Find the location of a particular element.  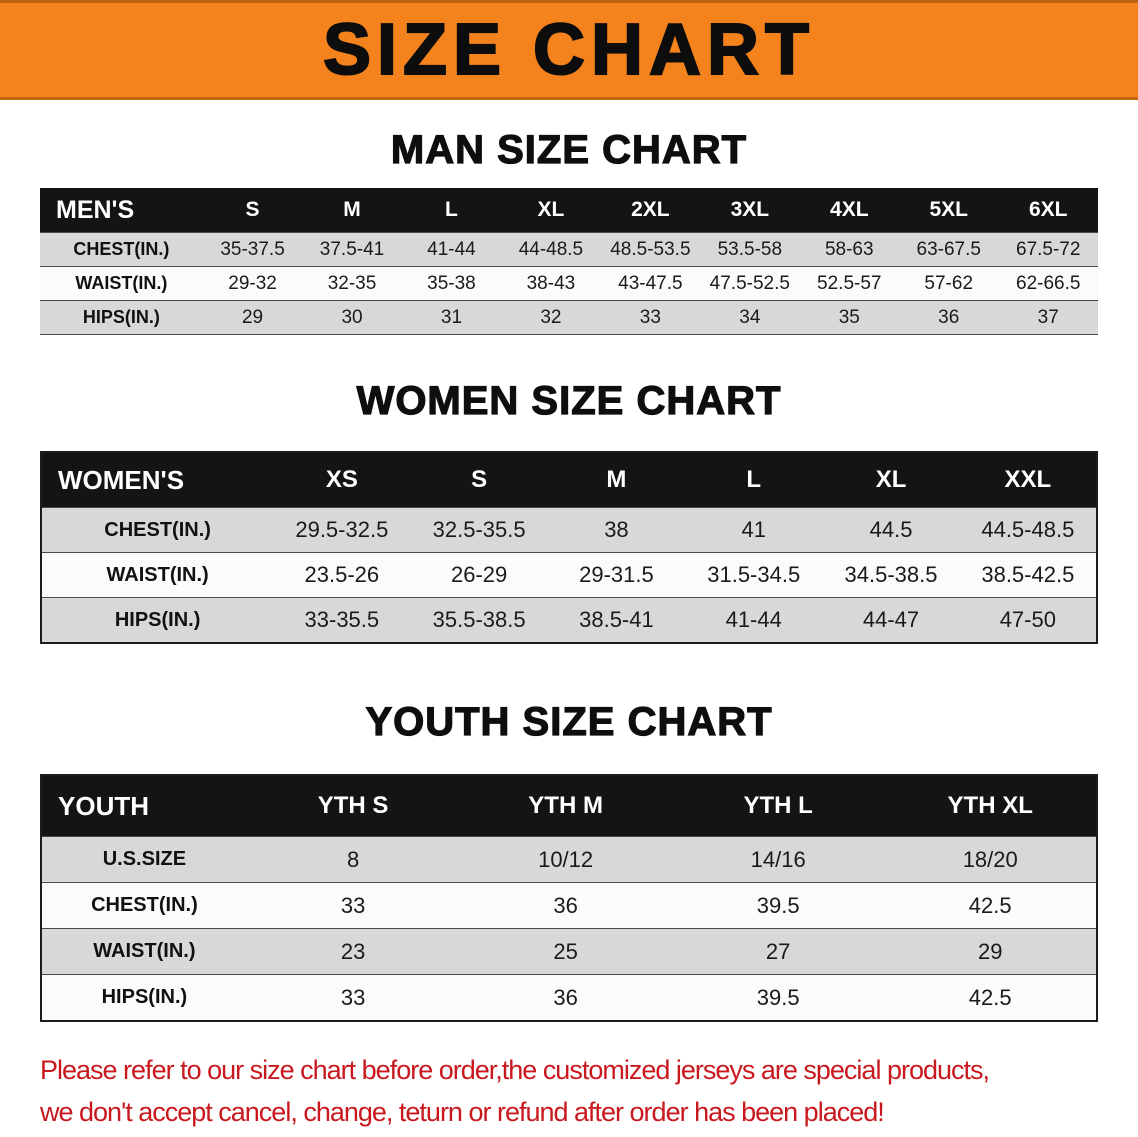

size-value-cell: 38.5-41 is located at coordinates (616, 620).